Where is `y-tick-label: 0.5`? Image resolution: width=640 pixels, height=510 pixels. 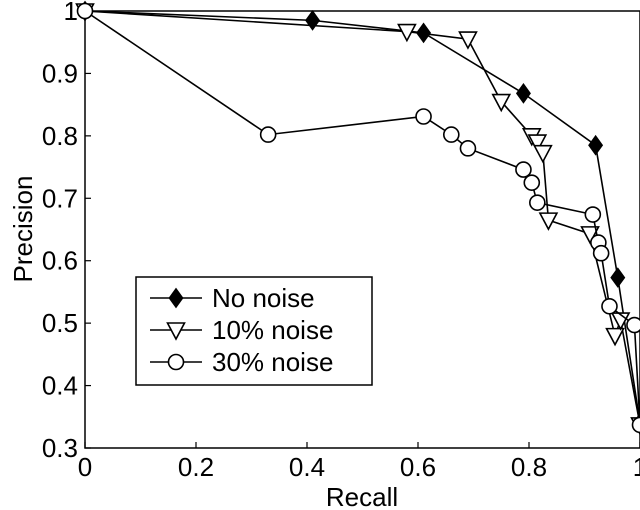 y-tick-label: 0.5 is located at coordinates (60, 323).